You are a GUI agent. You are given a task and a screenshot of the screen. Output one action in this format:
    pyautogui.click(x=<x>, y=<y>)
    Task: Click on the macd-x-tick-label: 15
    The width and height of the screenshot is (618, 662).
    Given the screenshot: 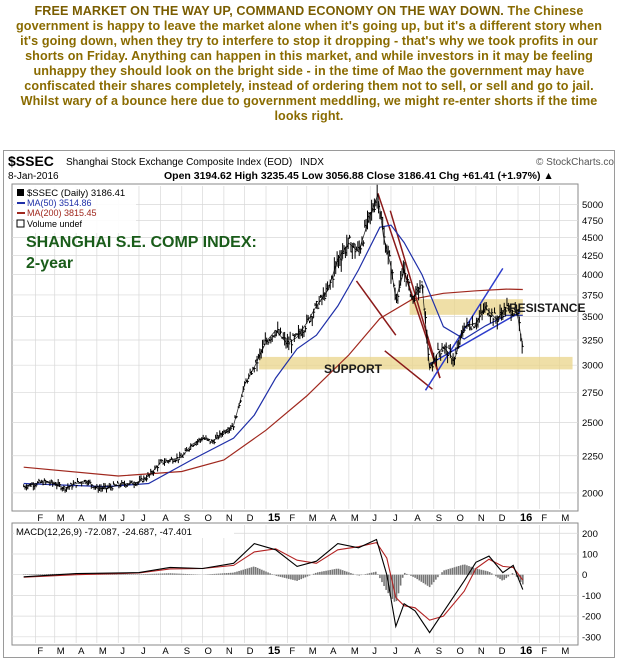 What is the action you would take?
    pyautogui.click(x=274, y=651)
    